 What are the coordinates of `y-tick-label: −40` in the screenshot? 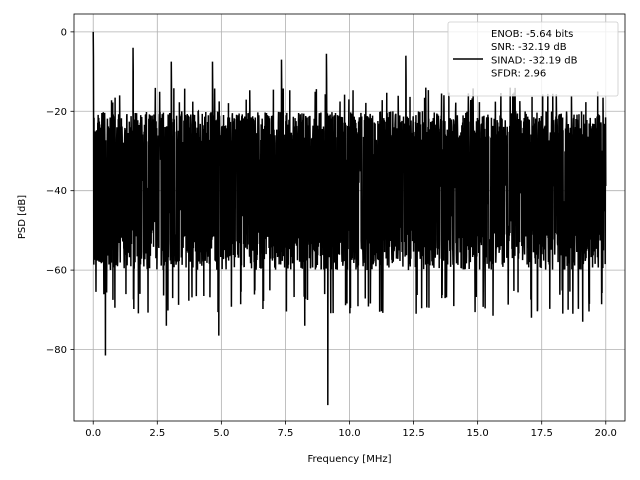 It's located at (56, 191).